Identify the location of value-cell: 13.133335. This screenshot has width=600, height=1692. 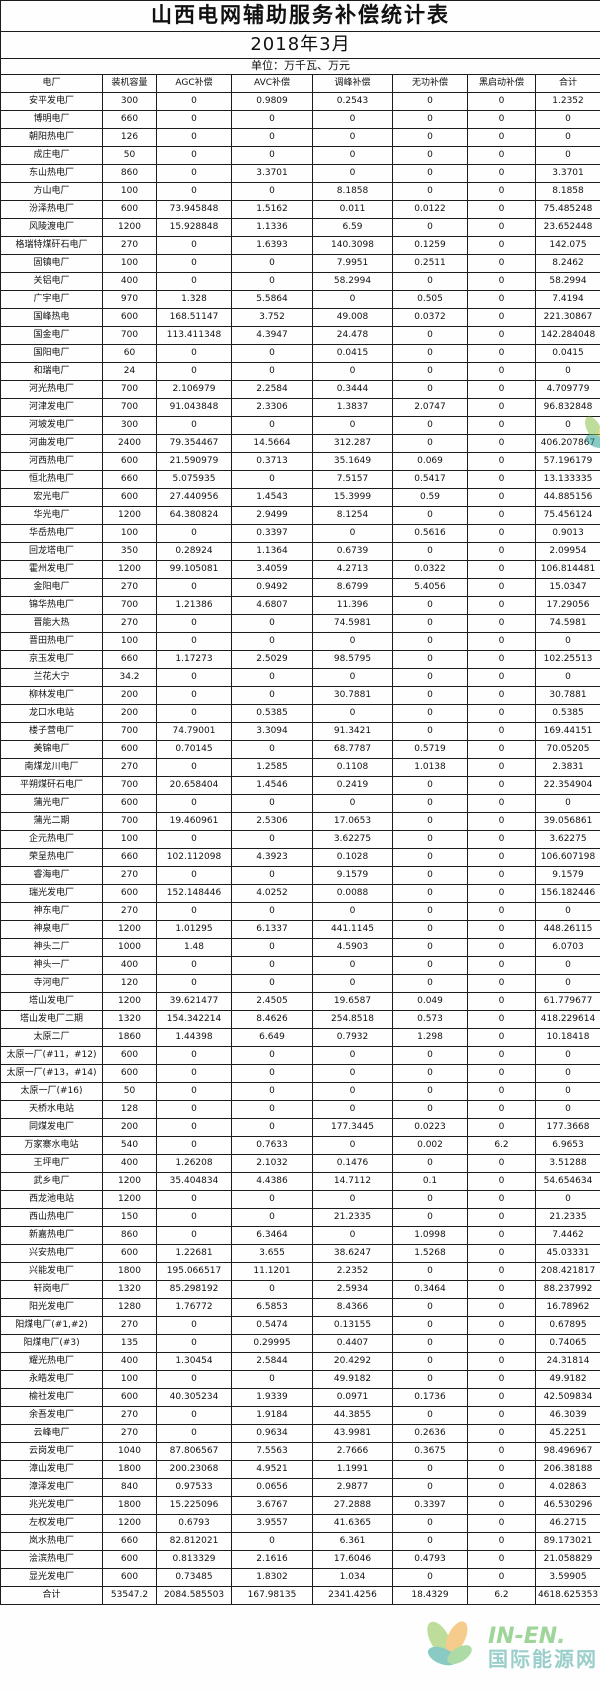
(567, 479).